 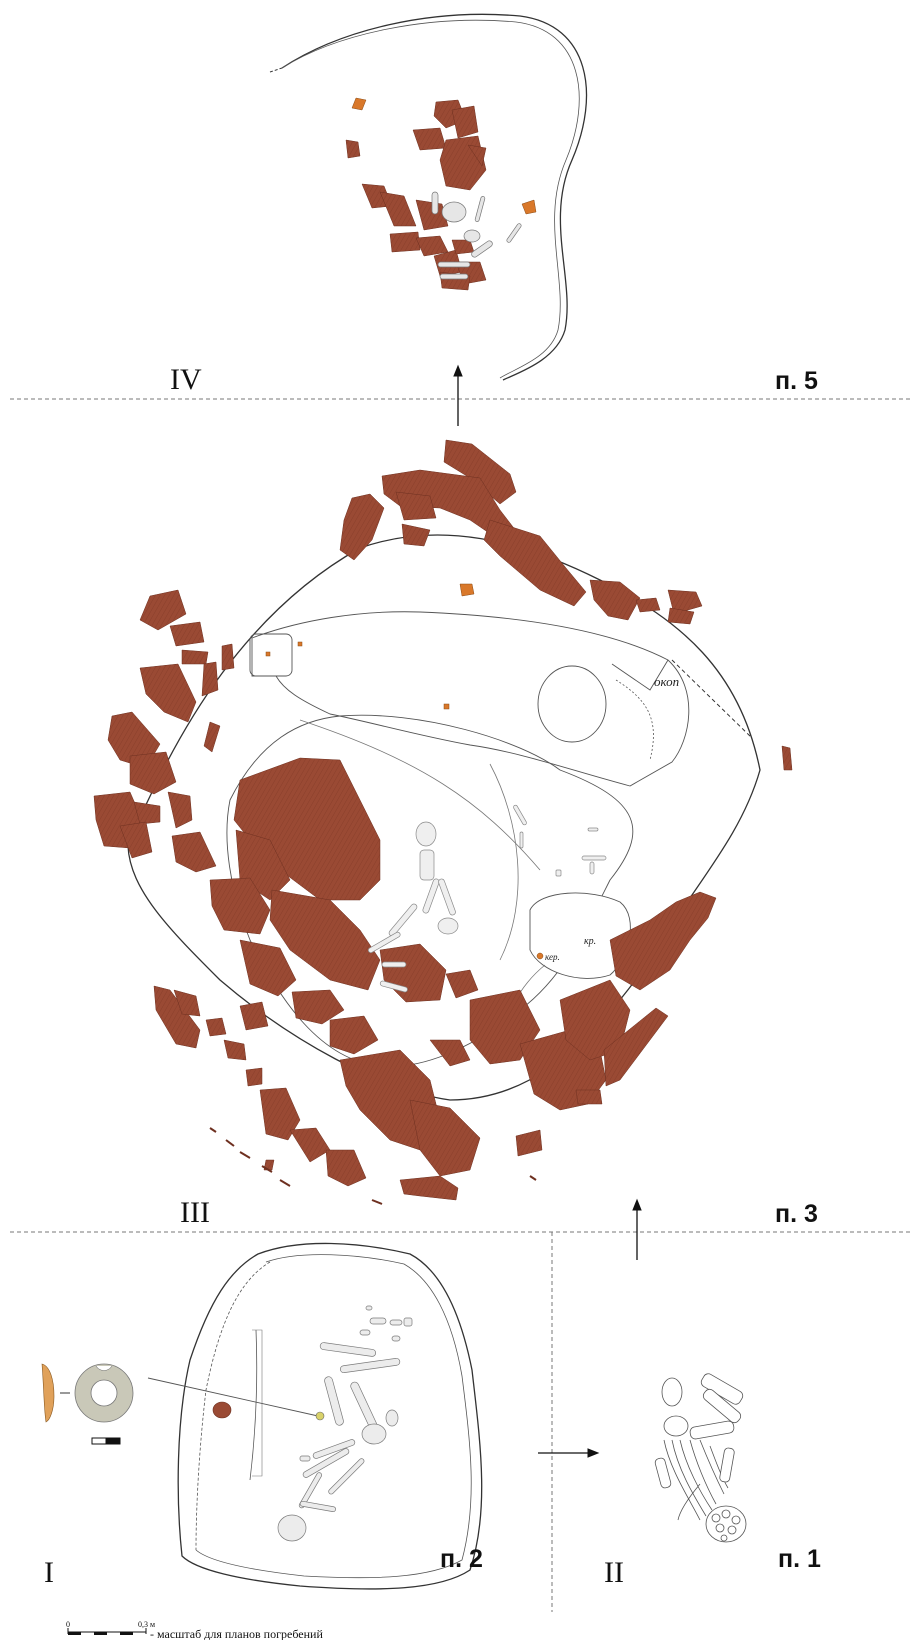 I want to click on pit-outline-i, so click(x=330, y=1416).